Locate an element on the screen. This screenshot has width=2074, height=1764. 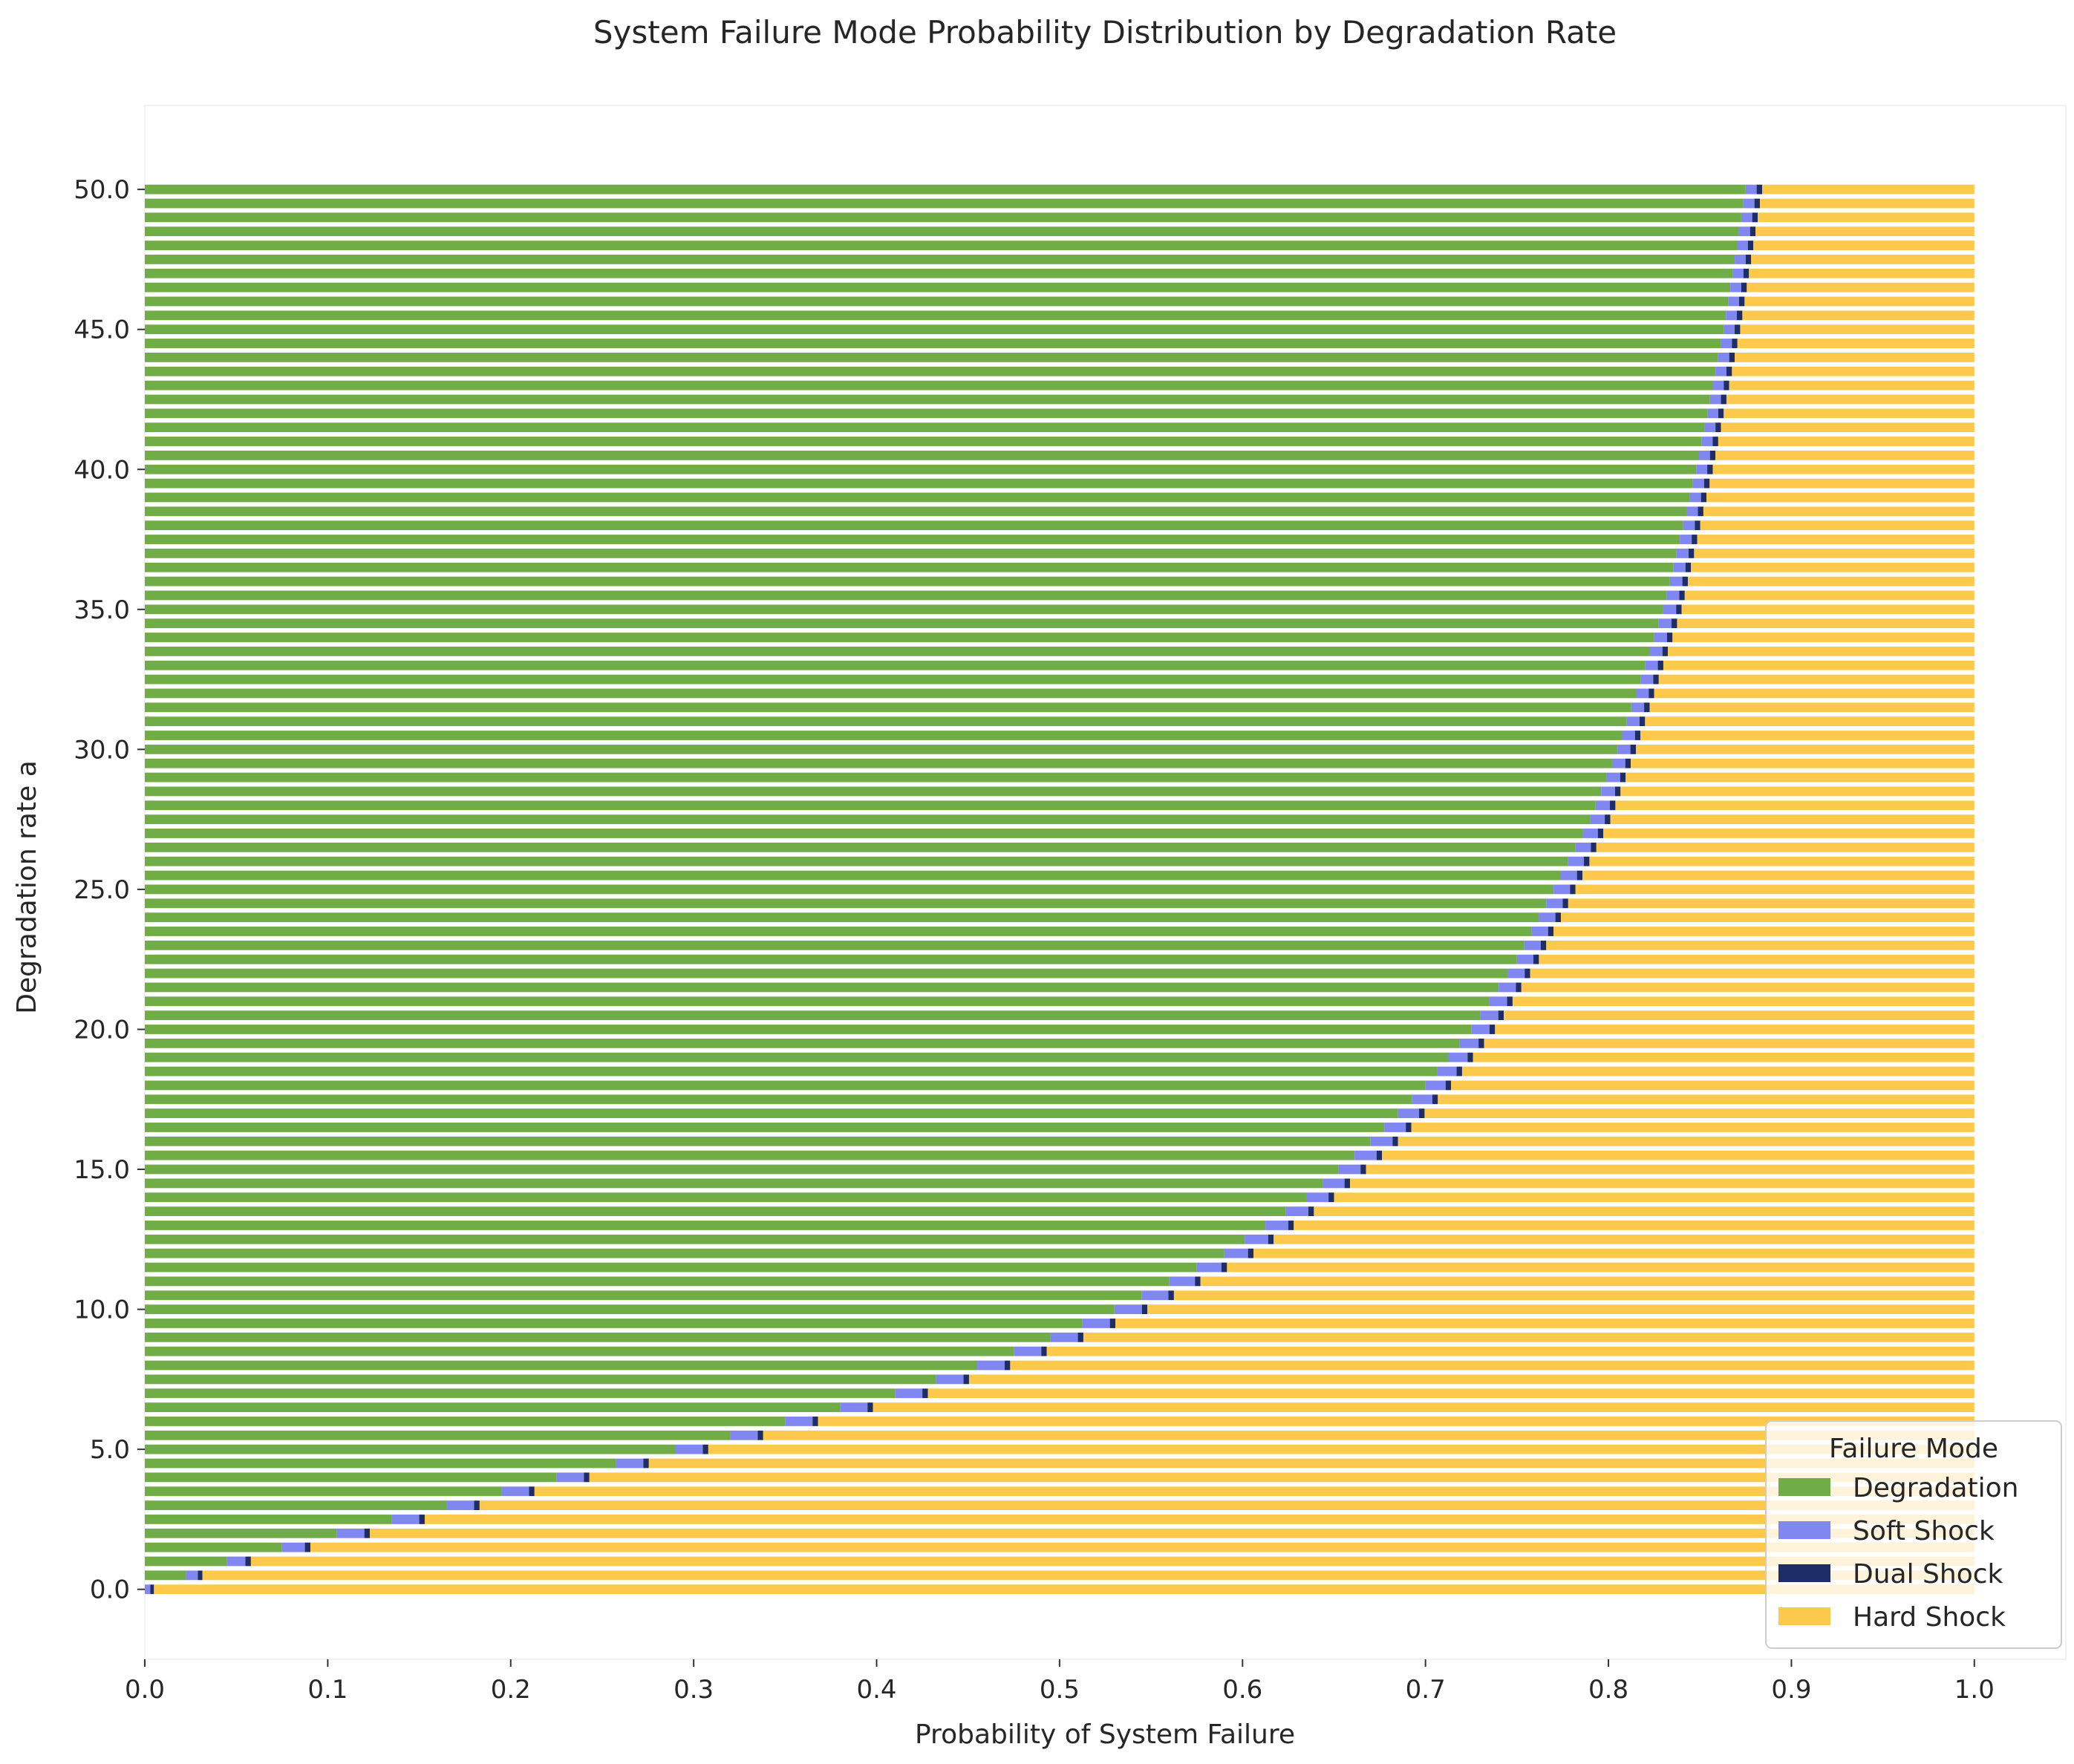
bar-soft-shock-a-31.5 is located at coordinates (1638, 707).